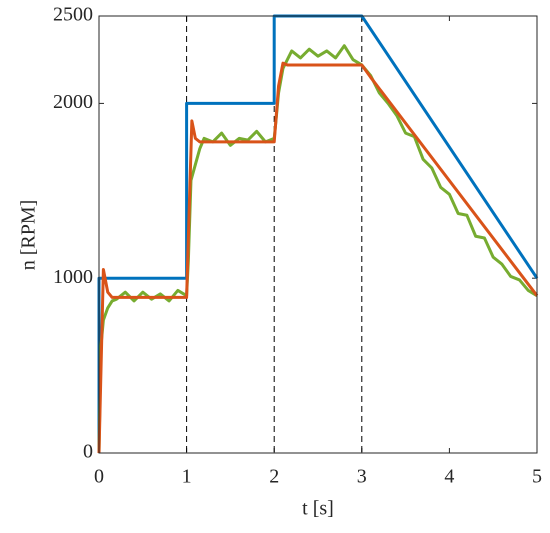 This screenshot has width=550, height=533. Describe the element at coordinates (537, 477) in the screenshot. I see `x-tick-label: 5` at that location.